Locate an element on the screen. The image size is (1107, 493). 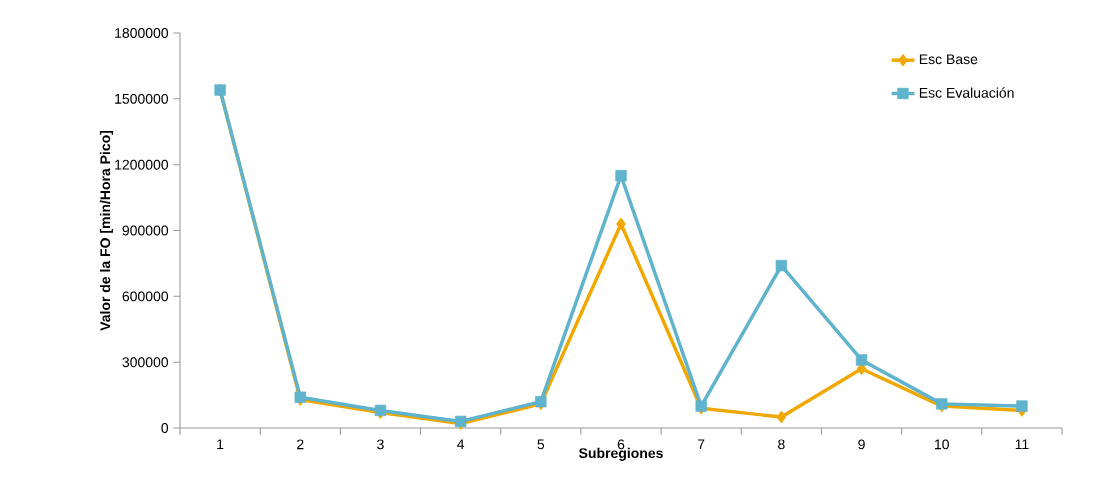
y-tick-label: 1200000 is located at coordinates (142, 164).